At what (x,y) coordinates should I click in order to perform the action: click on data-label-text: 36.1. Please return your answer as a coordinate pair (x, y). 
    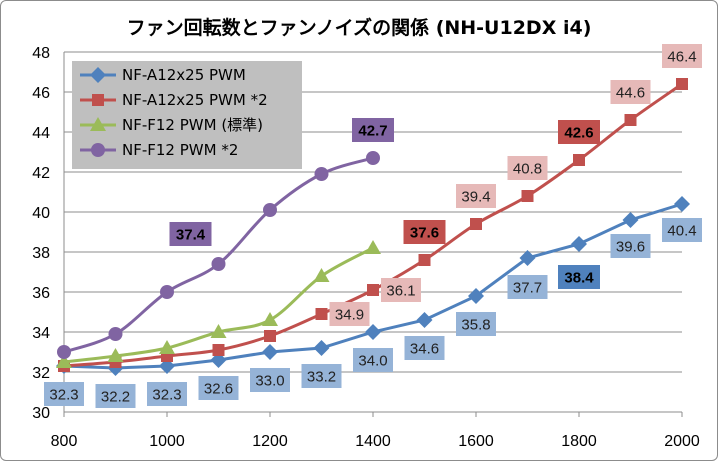
    Looking at the image, I should click on (400, 291).